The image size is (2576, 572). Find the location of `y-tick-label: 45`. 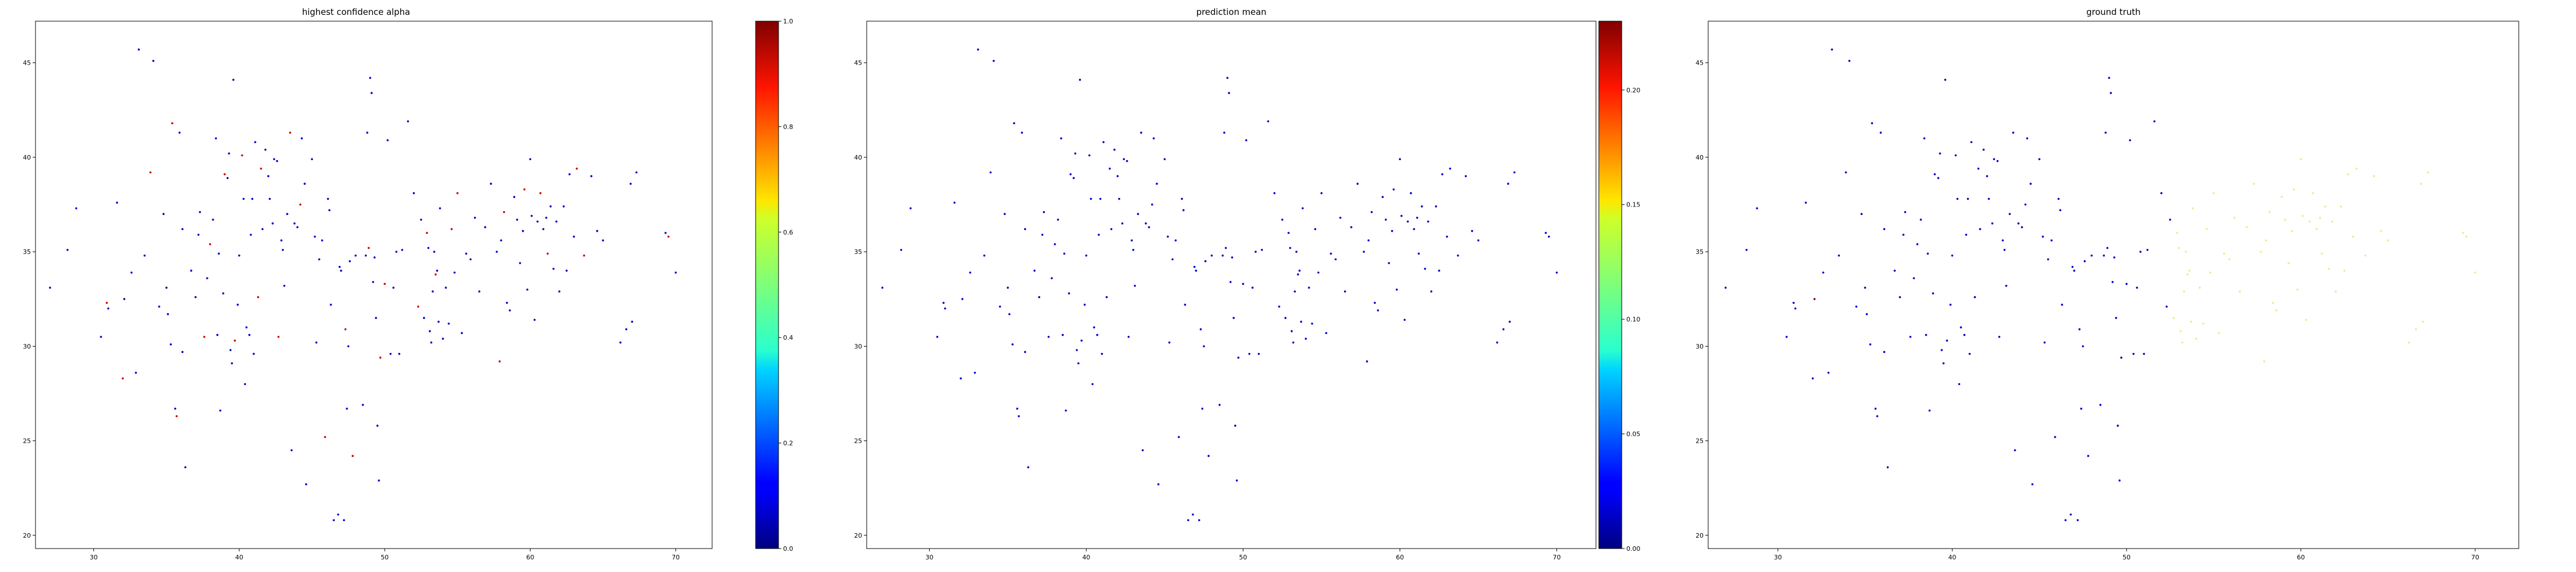

y-tick-label: 45 is located at coordinates (27, 63).